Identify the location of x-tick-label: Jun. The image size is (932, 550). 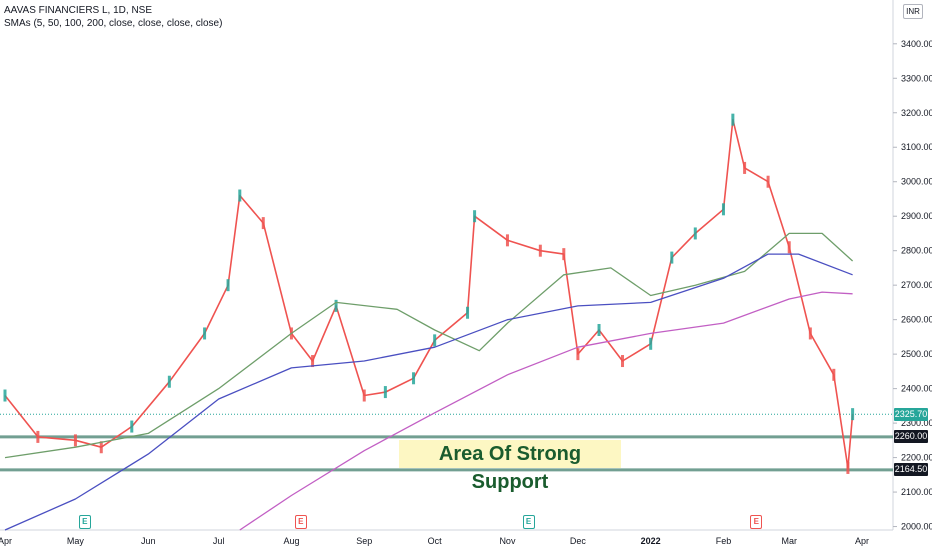
(148, 541).